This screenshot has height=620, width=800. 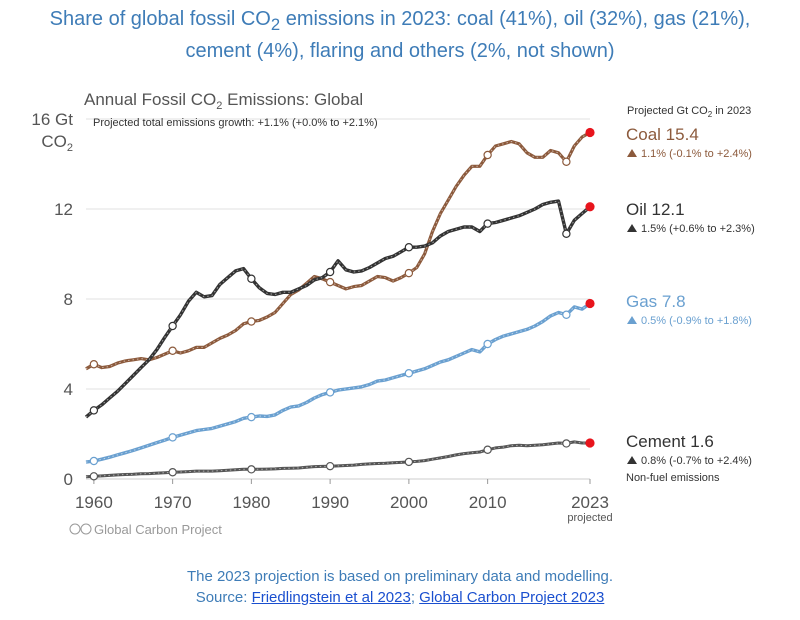 I want to click on coal-projected-point, so click(x=590, y=132).